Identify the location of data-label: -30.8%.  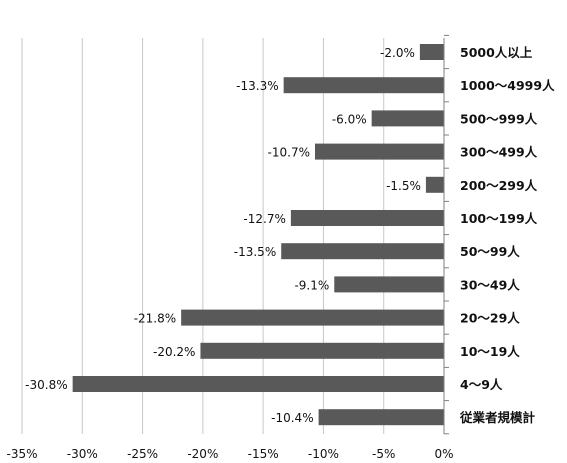
(46, 385).